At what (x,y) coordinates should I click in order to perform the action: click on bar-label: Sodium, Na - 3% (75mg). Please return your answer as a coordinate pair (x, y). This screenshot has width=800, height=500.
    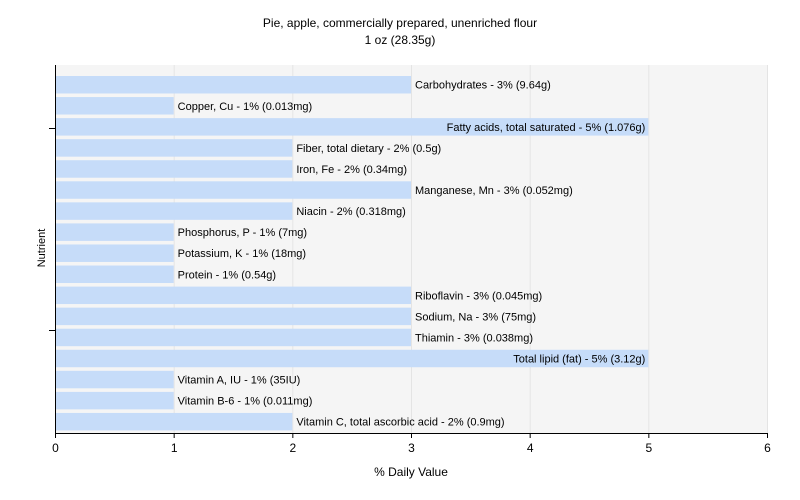
    Looking at the image, I should click on (475, 317).